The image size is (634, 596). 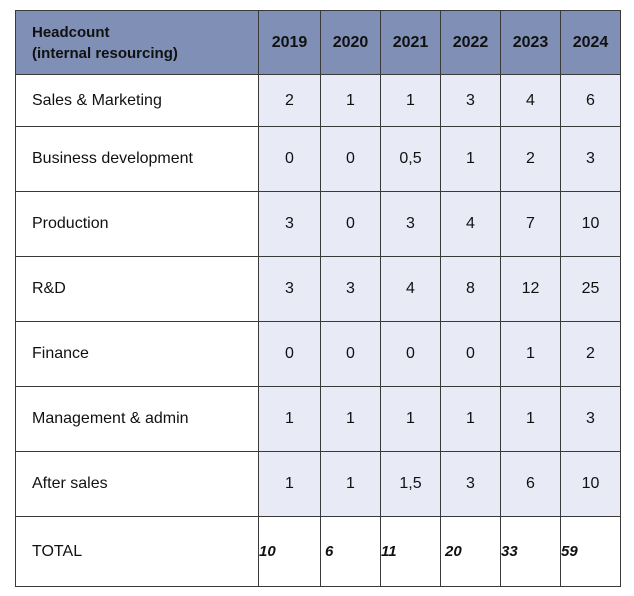 I want to click on total-value: 11, so click(x=410, y=551).